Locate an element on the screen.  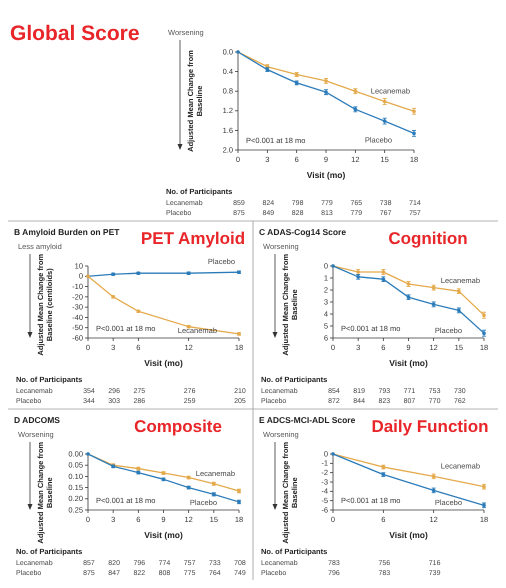
chart-title: Global Score is located at coordinates (75, 33).